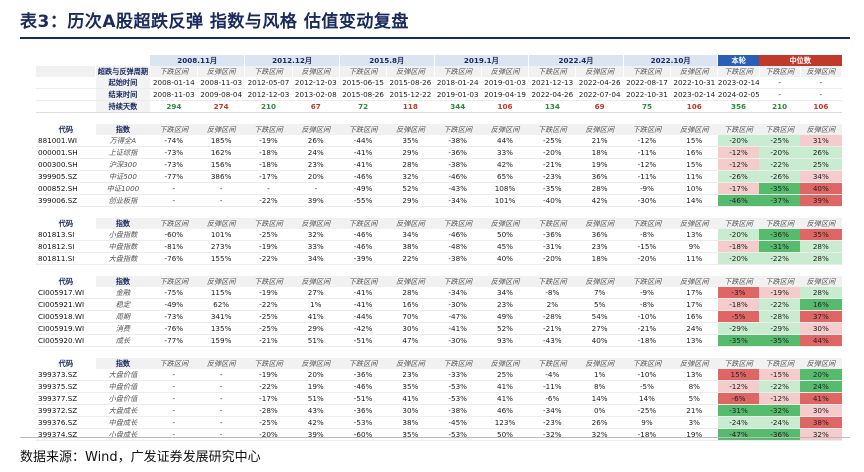  What do you see at coordinates (505, 176) in the screenshot?
I see `value-cell: 65%` at bounding box center [505, 176].